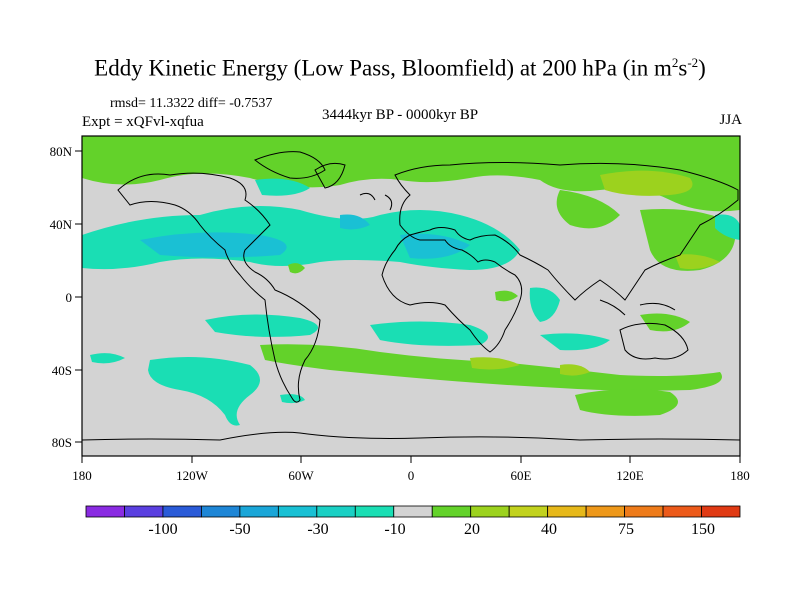 The height and width of the screenshot is (600, 800). I want to click on longitude-labels: 180 120W 60W 0 60E 120E 180, so click(411, 475).